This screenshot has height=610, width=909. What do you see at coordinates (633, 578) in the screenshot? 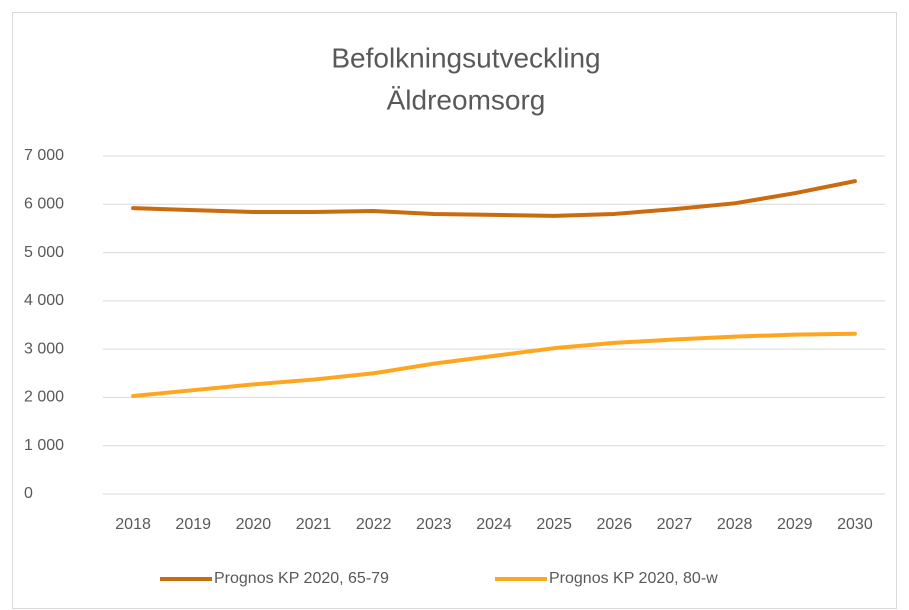
I see `legend-label: Prognos KP 2020, 80-w` at bounding box center [633, 578].